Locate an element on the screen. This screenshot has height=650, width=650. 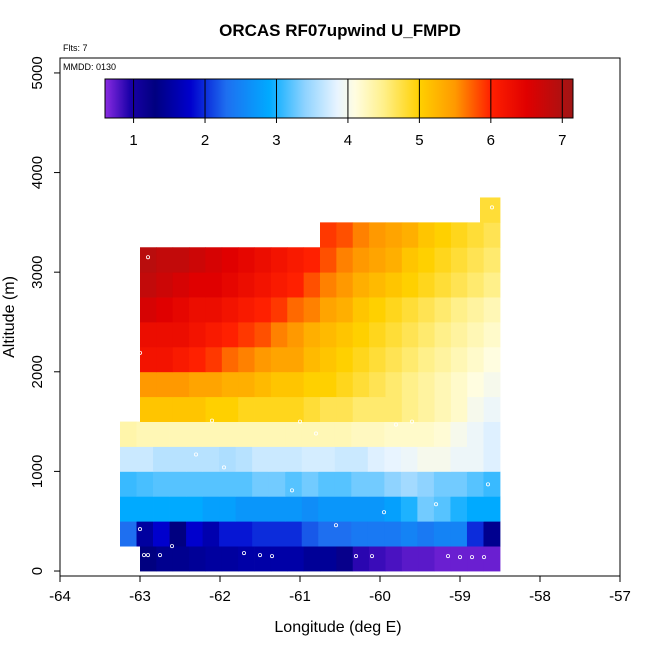
colorbar-tick-label: 6 is located at coordinates (491, 140).